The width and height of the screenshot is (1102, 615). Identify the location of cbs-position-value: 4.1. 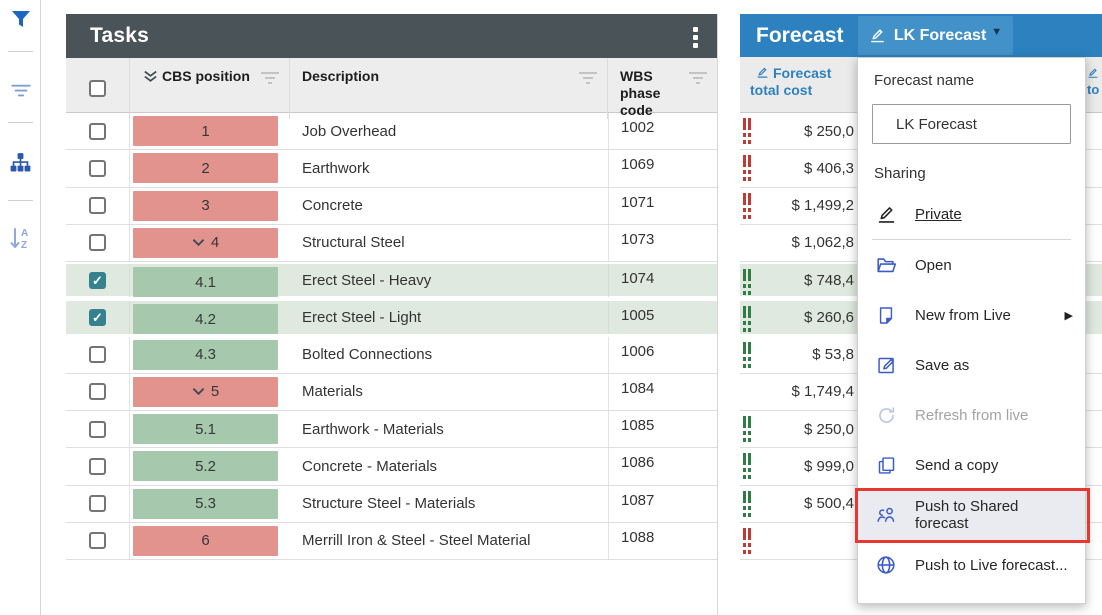
(205, 282).